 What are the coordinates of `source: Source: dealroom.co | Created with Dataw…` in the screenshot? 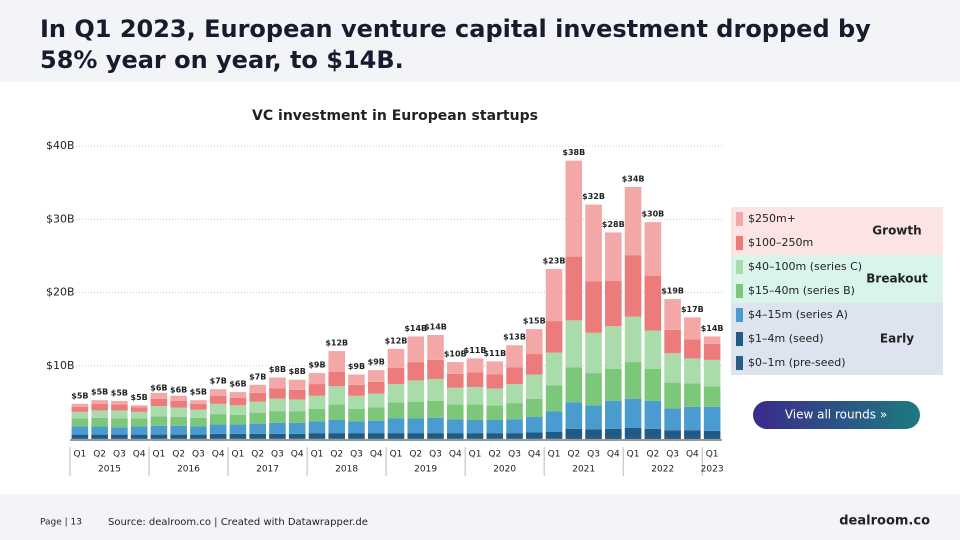 It's located at (238, 522).